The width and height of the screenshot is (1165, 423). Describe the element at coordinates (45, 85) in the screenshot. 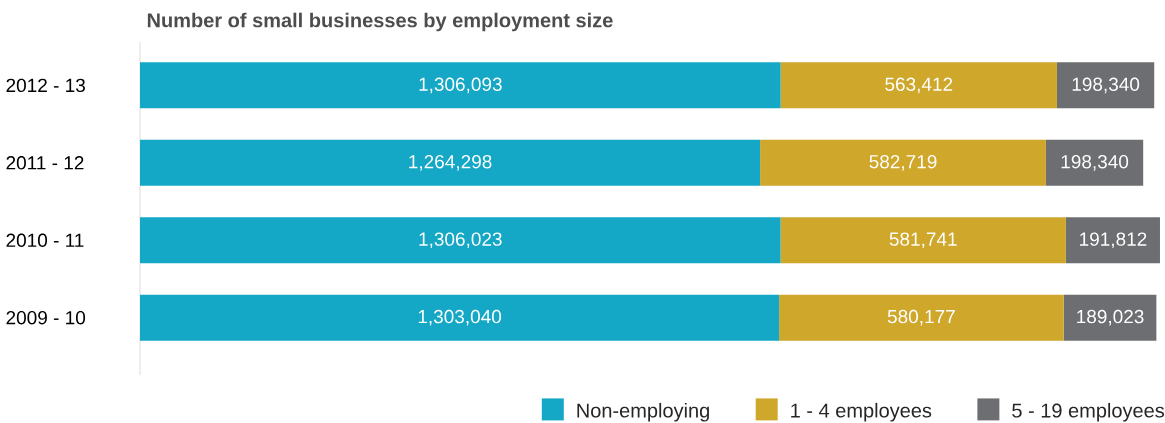

I see `y-tick-label: 2012 - 13` at that location.